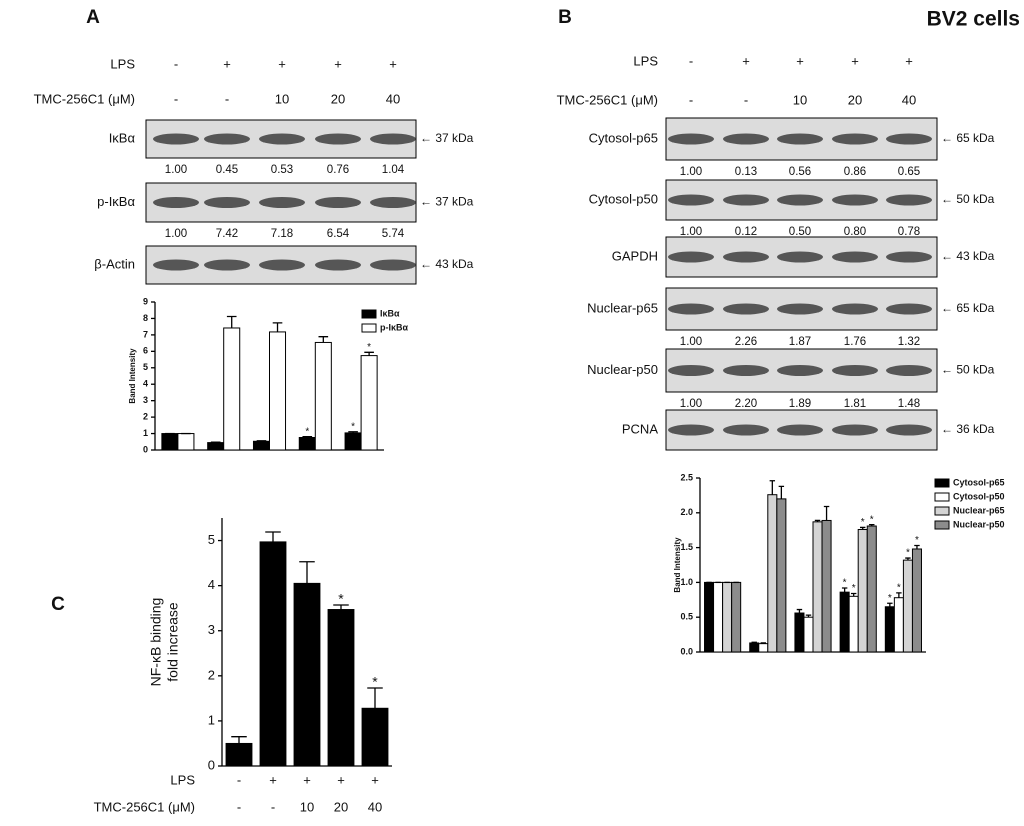  Describe the element at coordinates (909, 172) in the screenshot. I see `quantification: 0.65` at that location.